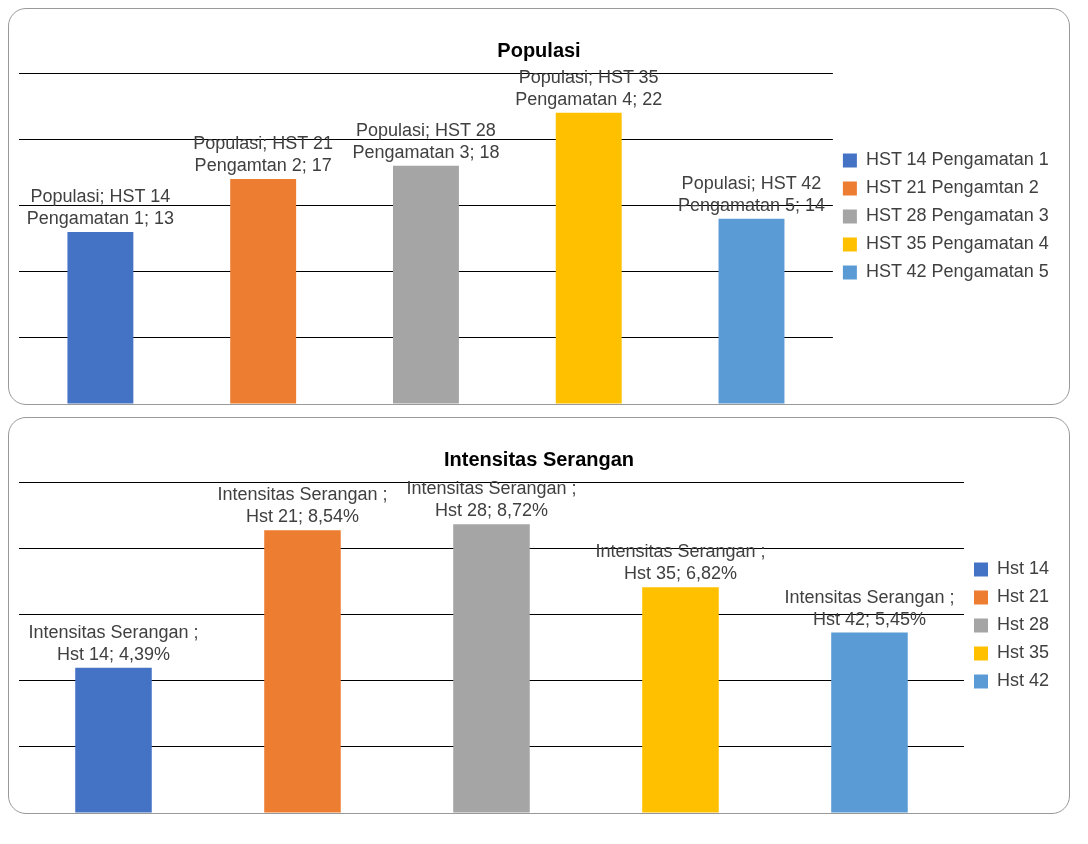  What do you see at coordinates (1023, 680) in the screenshot?
I see `legend-label: Hst 42` at bounding box center [1023, 680].